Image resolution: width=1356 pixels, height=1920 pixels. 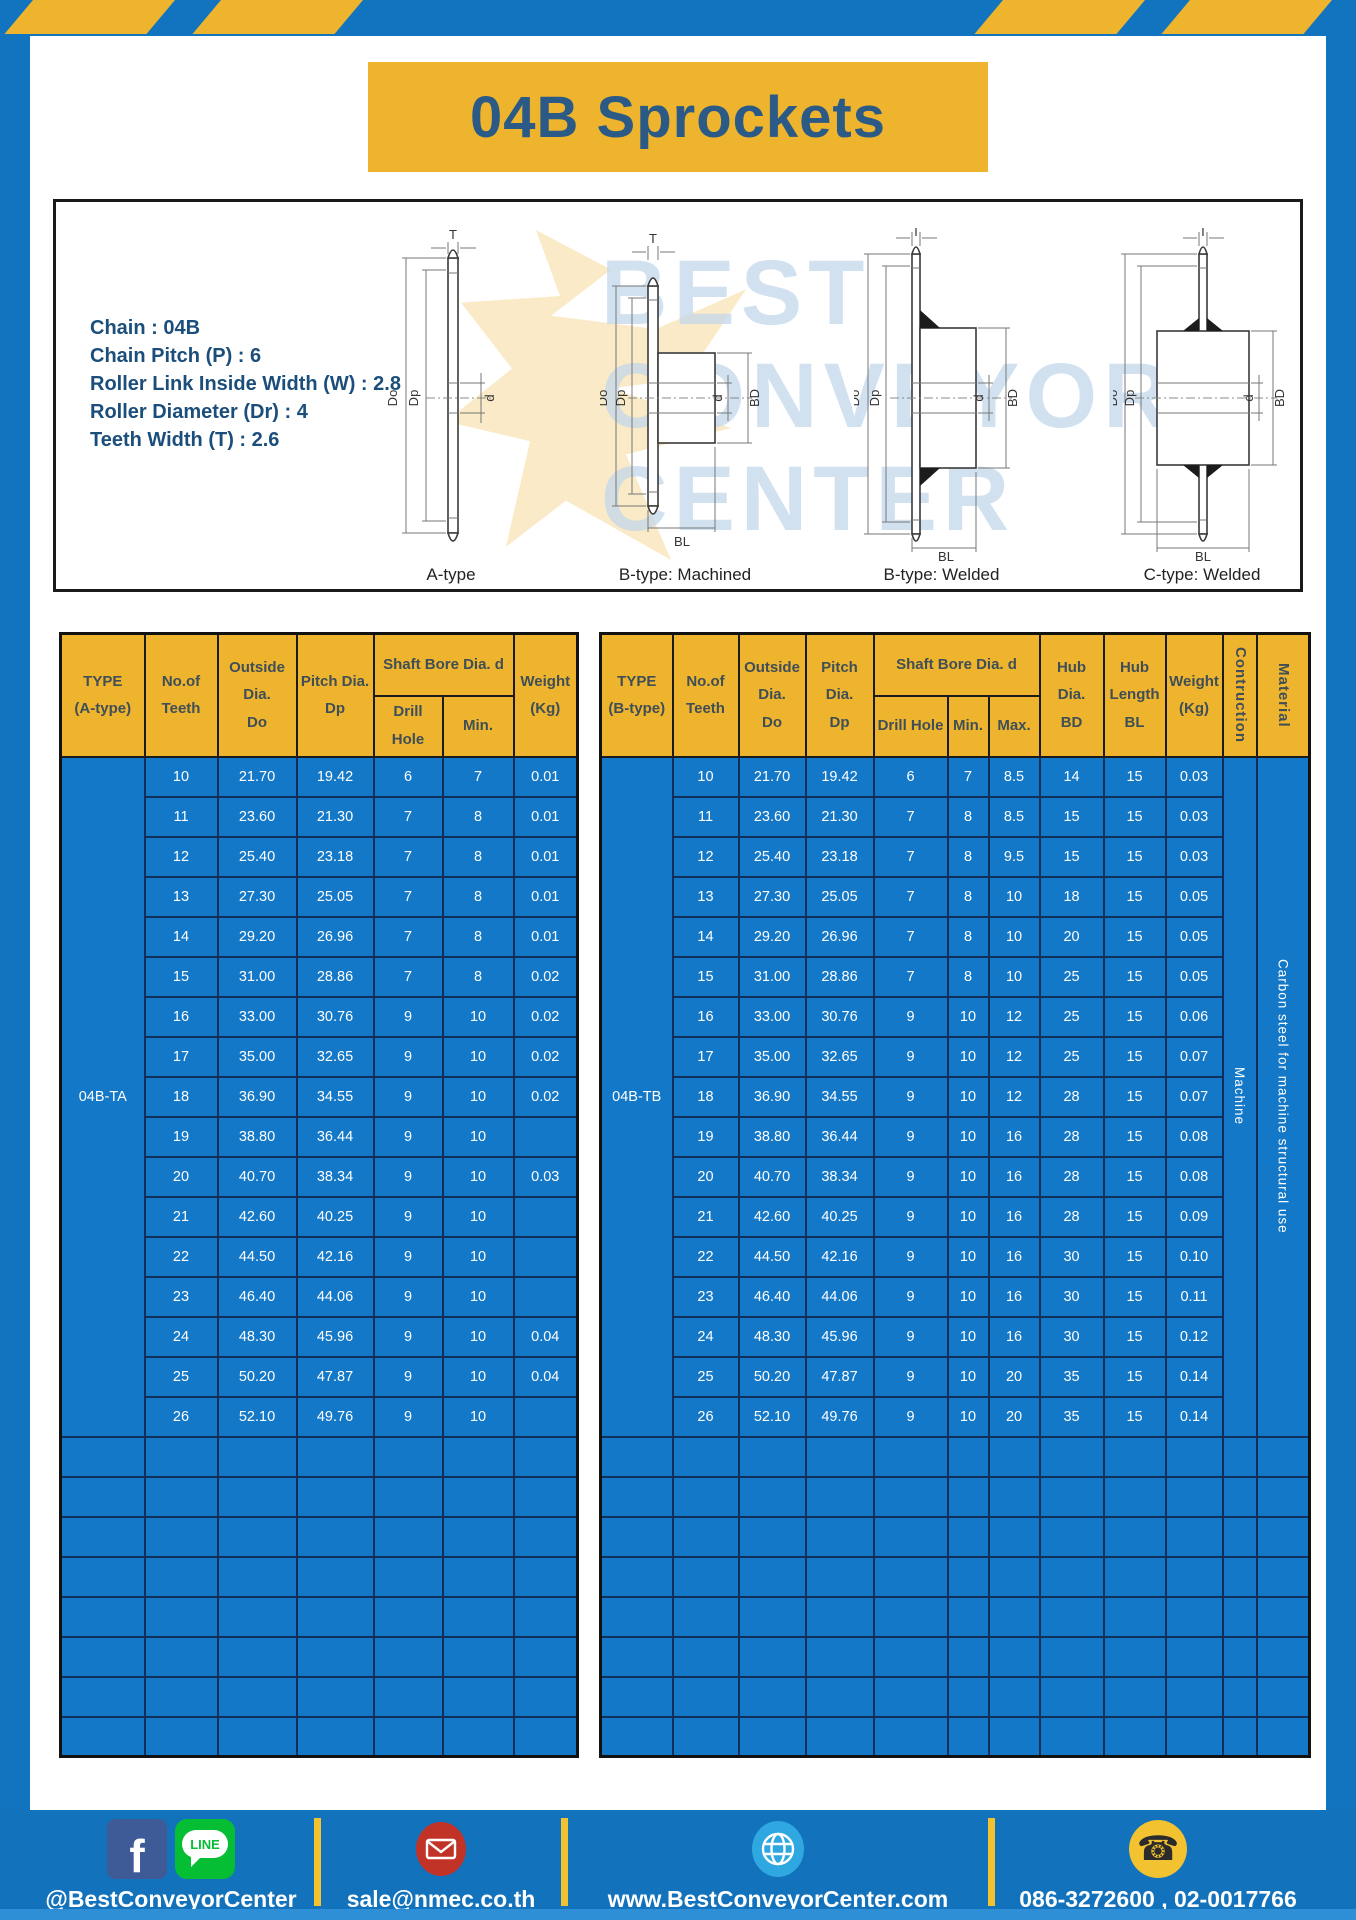 What do you see at coordinates (705, 856) in the screenshot?
I see `teeth-cell: 12` at bounding box center [705, 856].